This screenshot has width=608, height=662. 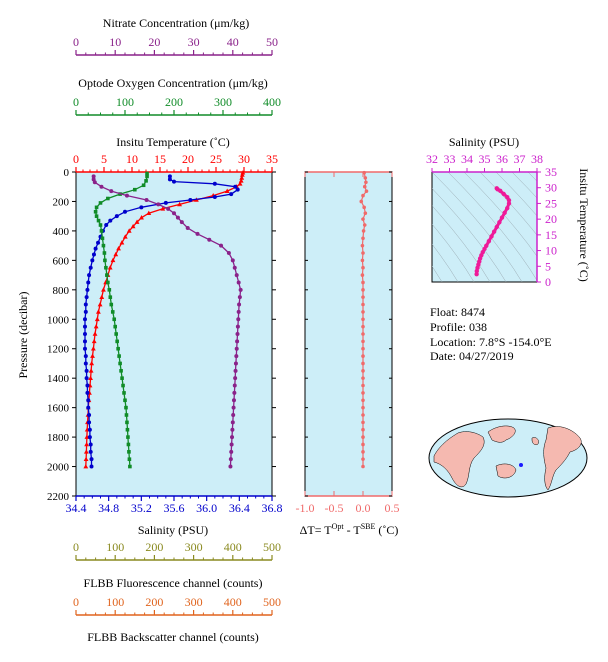 What do you see at coordinates (61, 261) in the screenshot?
I see `pressure-tick-label: 600` at bounding box center [61, 261].